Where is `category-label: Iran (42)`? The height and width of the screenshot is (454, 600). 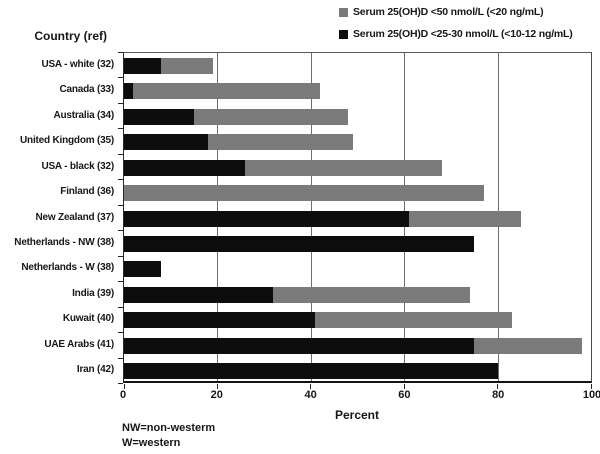
category-label: Iran (42) is located at coordinates (95, 370).